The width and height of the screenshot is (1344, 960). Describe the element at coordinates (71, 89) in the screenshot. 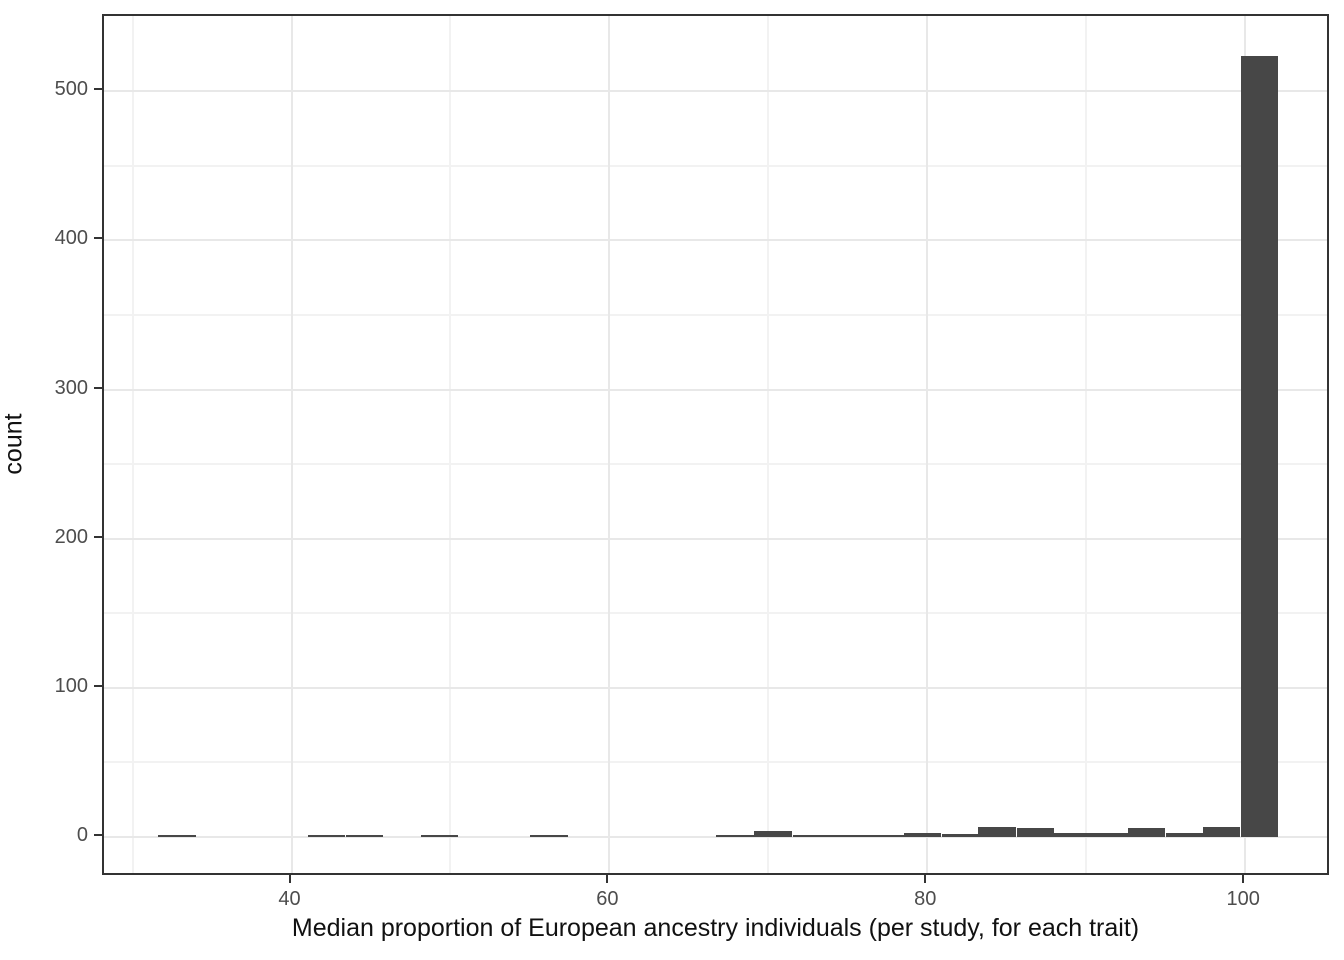

I see `y-tick-label: 500` at that location.